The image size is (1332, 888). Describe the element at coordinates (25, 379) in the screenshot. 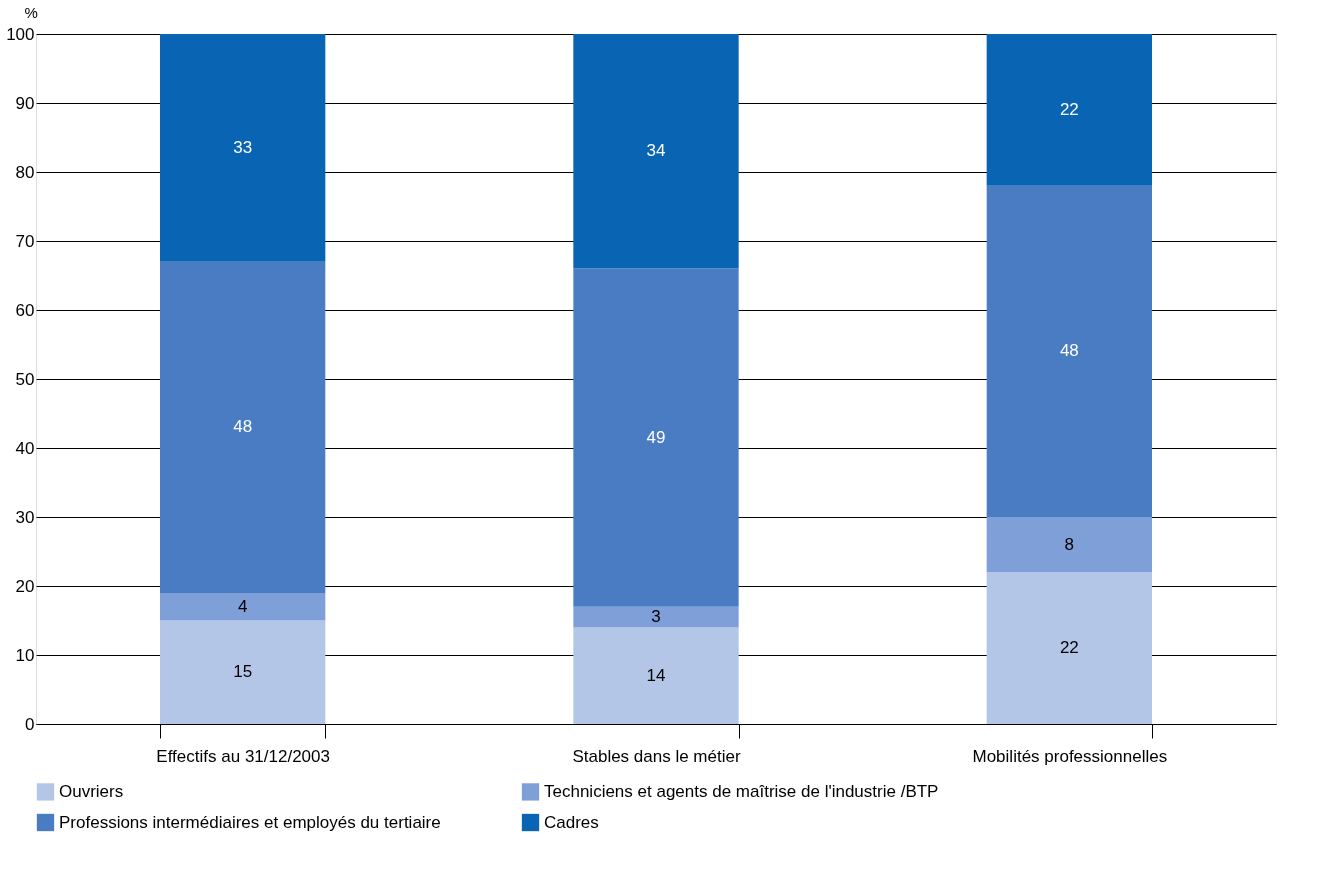

I see `y-tick-label: 50` at that location.